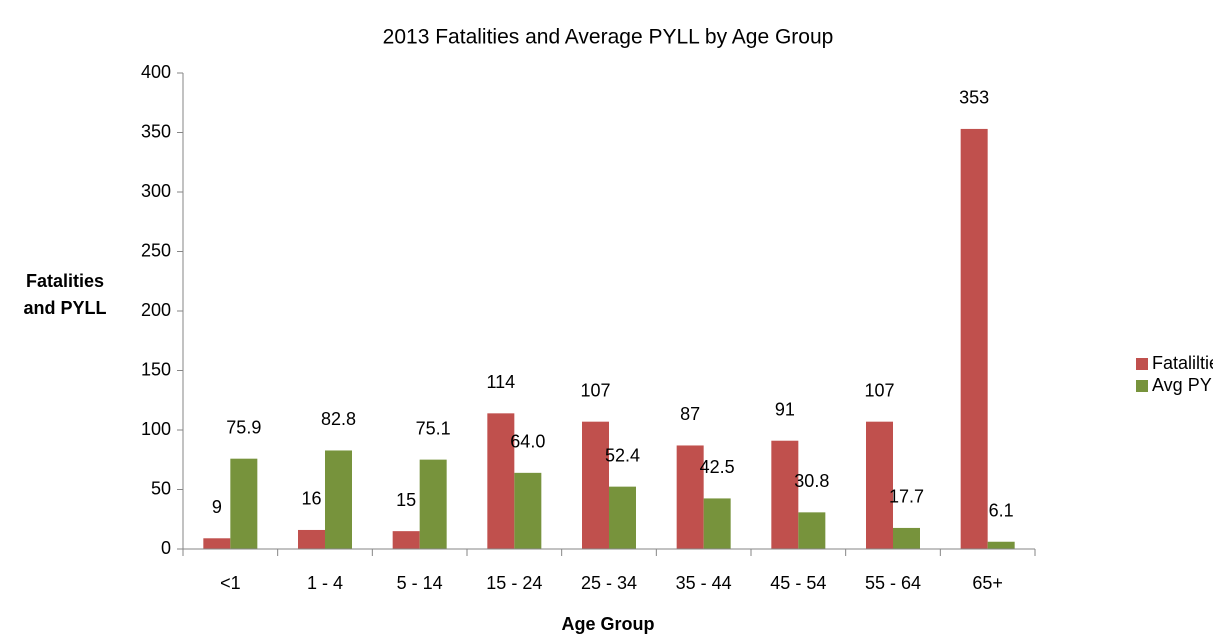 The width and height of the screenshot is (1213, 640). I want to click on legend-label: Avg PYLL, so click(1182, 385).